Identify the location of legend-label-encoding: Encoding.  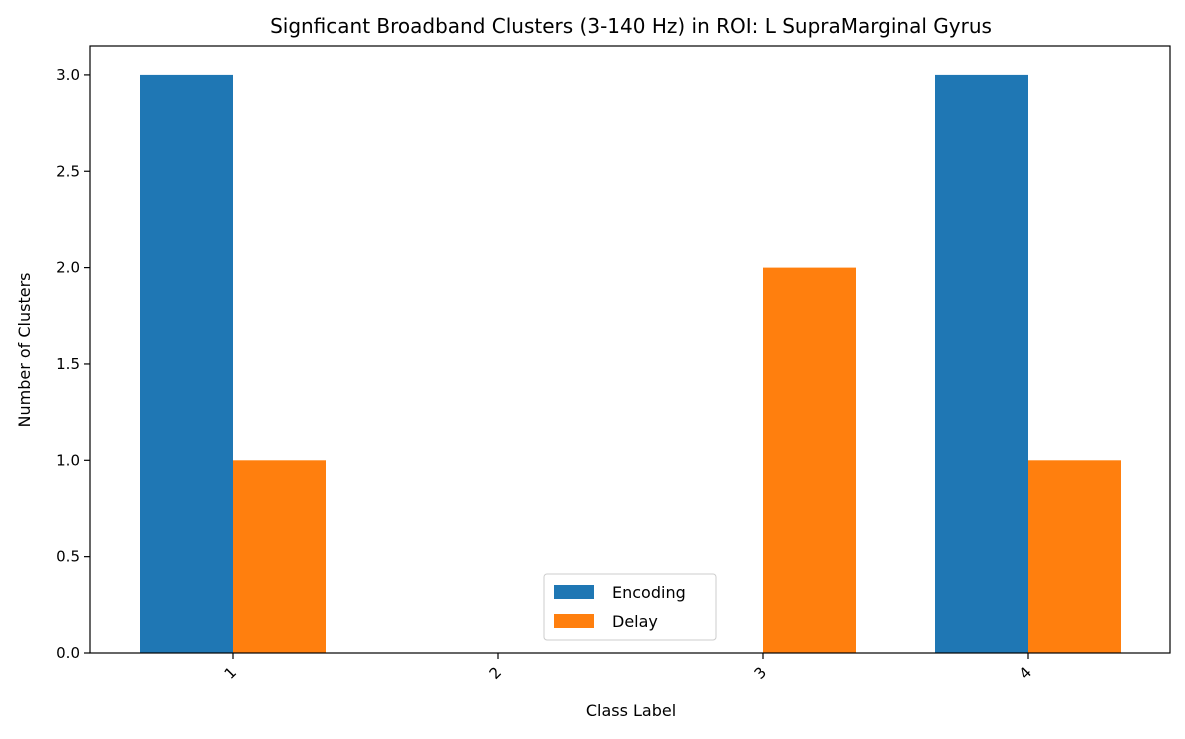
(649, 592).